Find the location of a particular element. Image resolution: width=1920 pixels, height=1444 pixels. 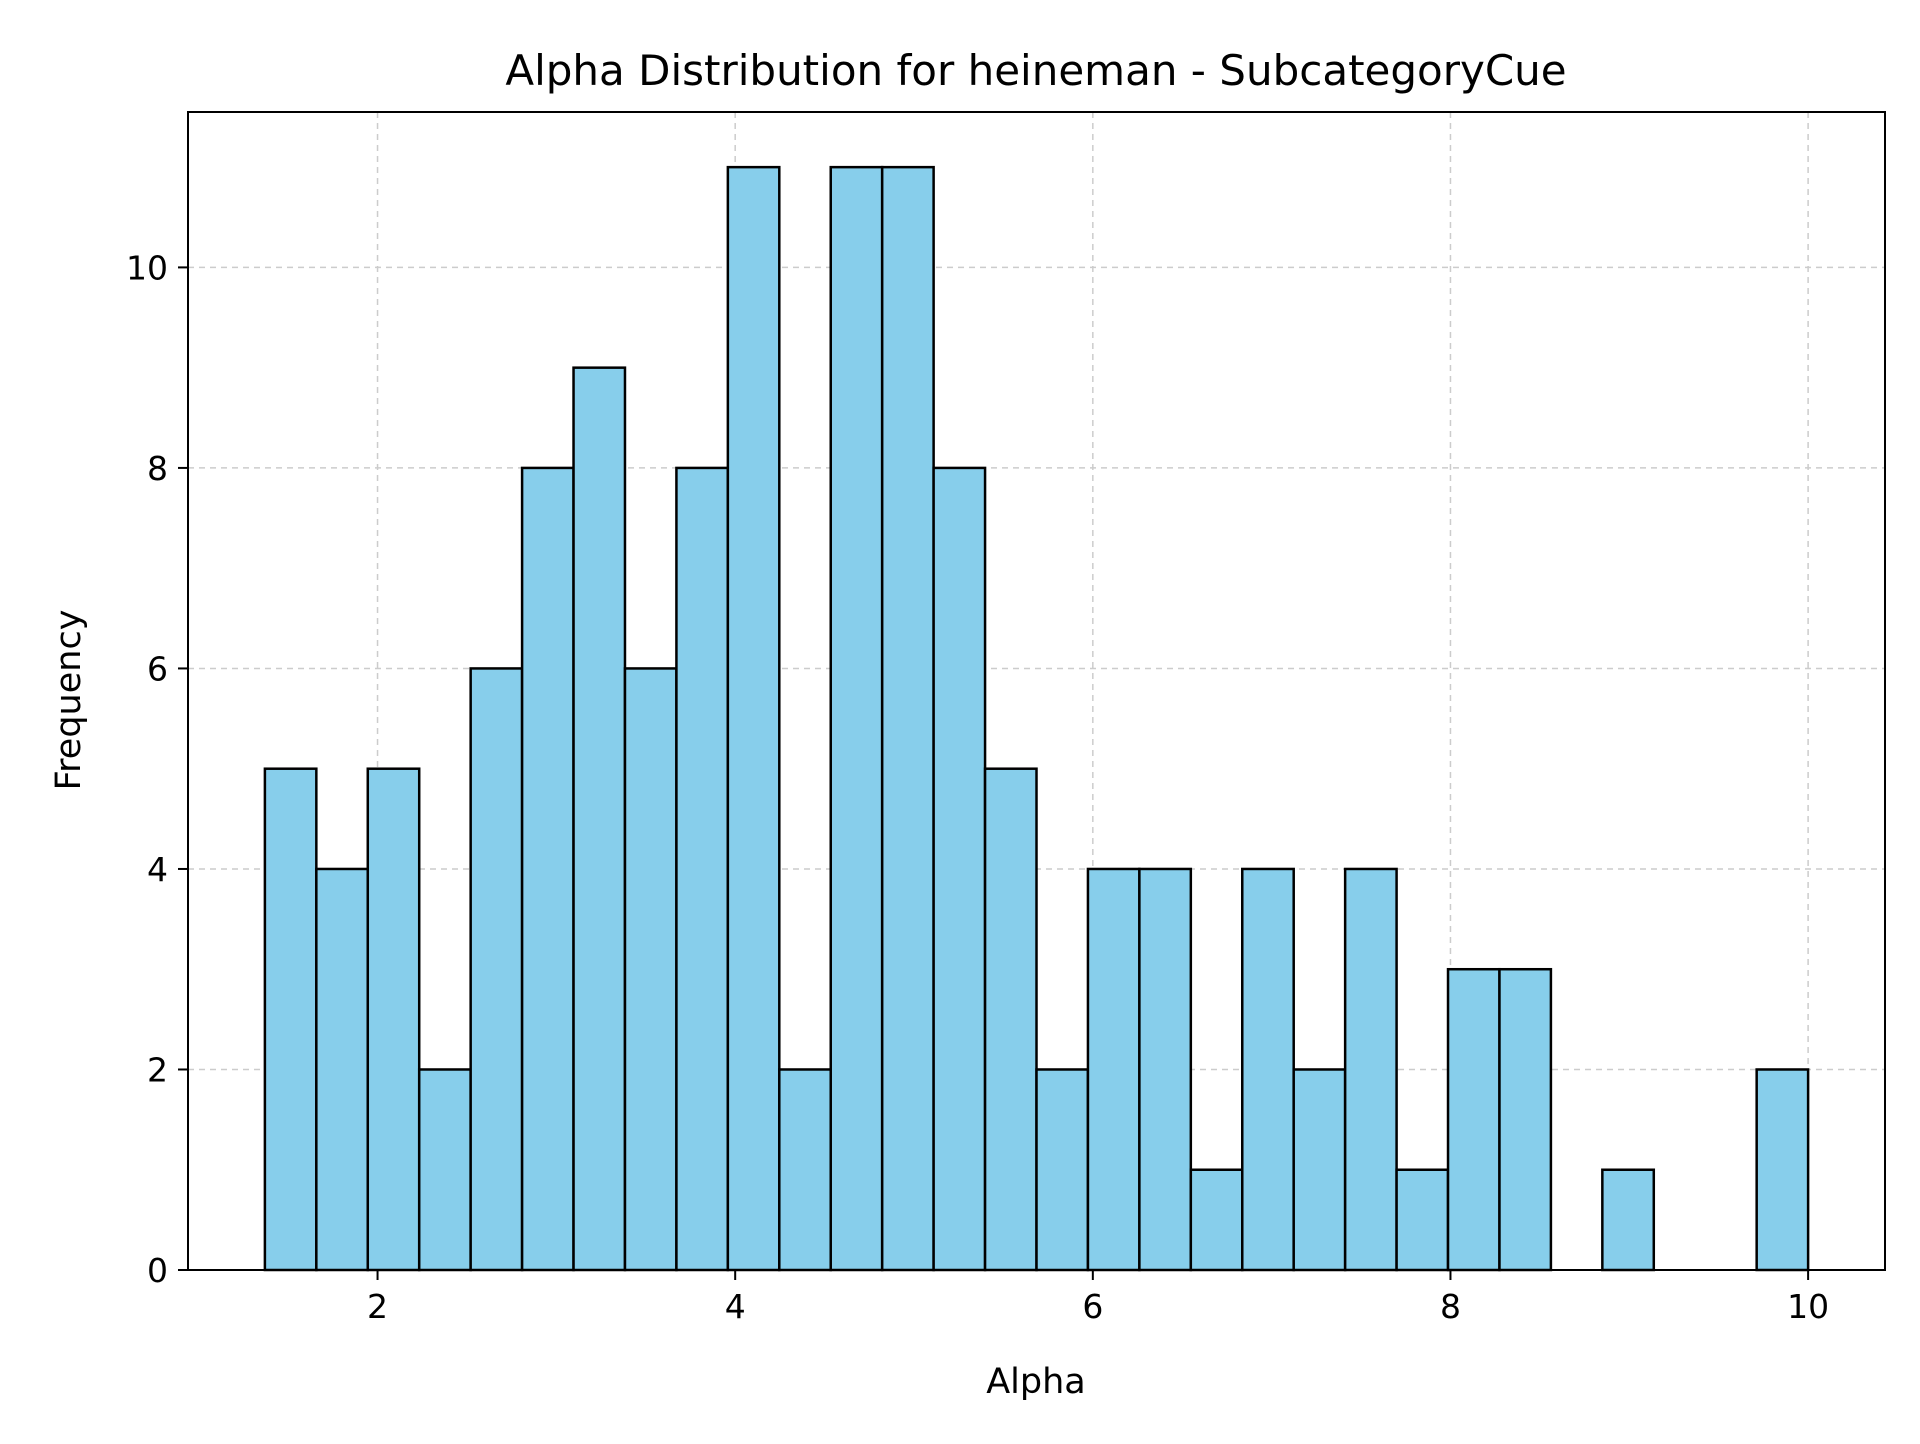

x-tick-label: 4 is located at coordinates (735, 1306).